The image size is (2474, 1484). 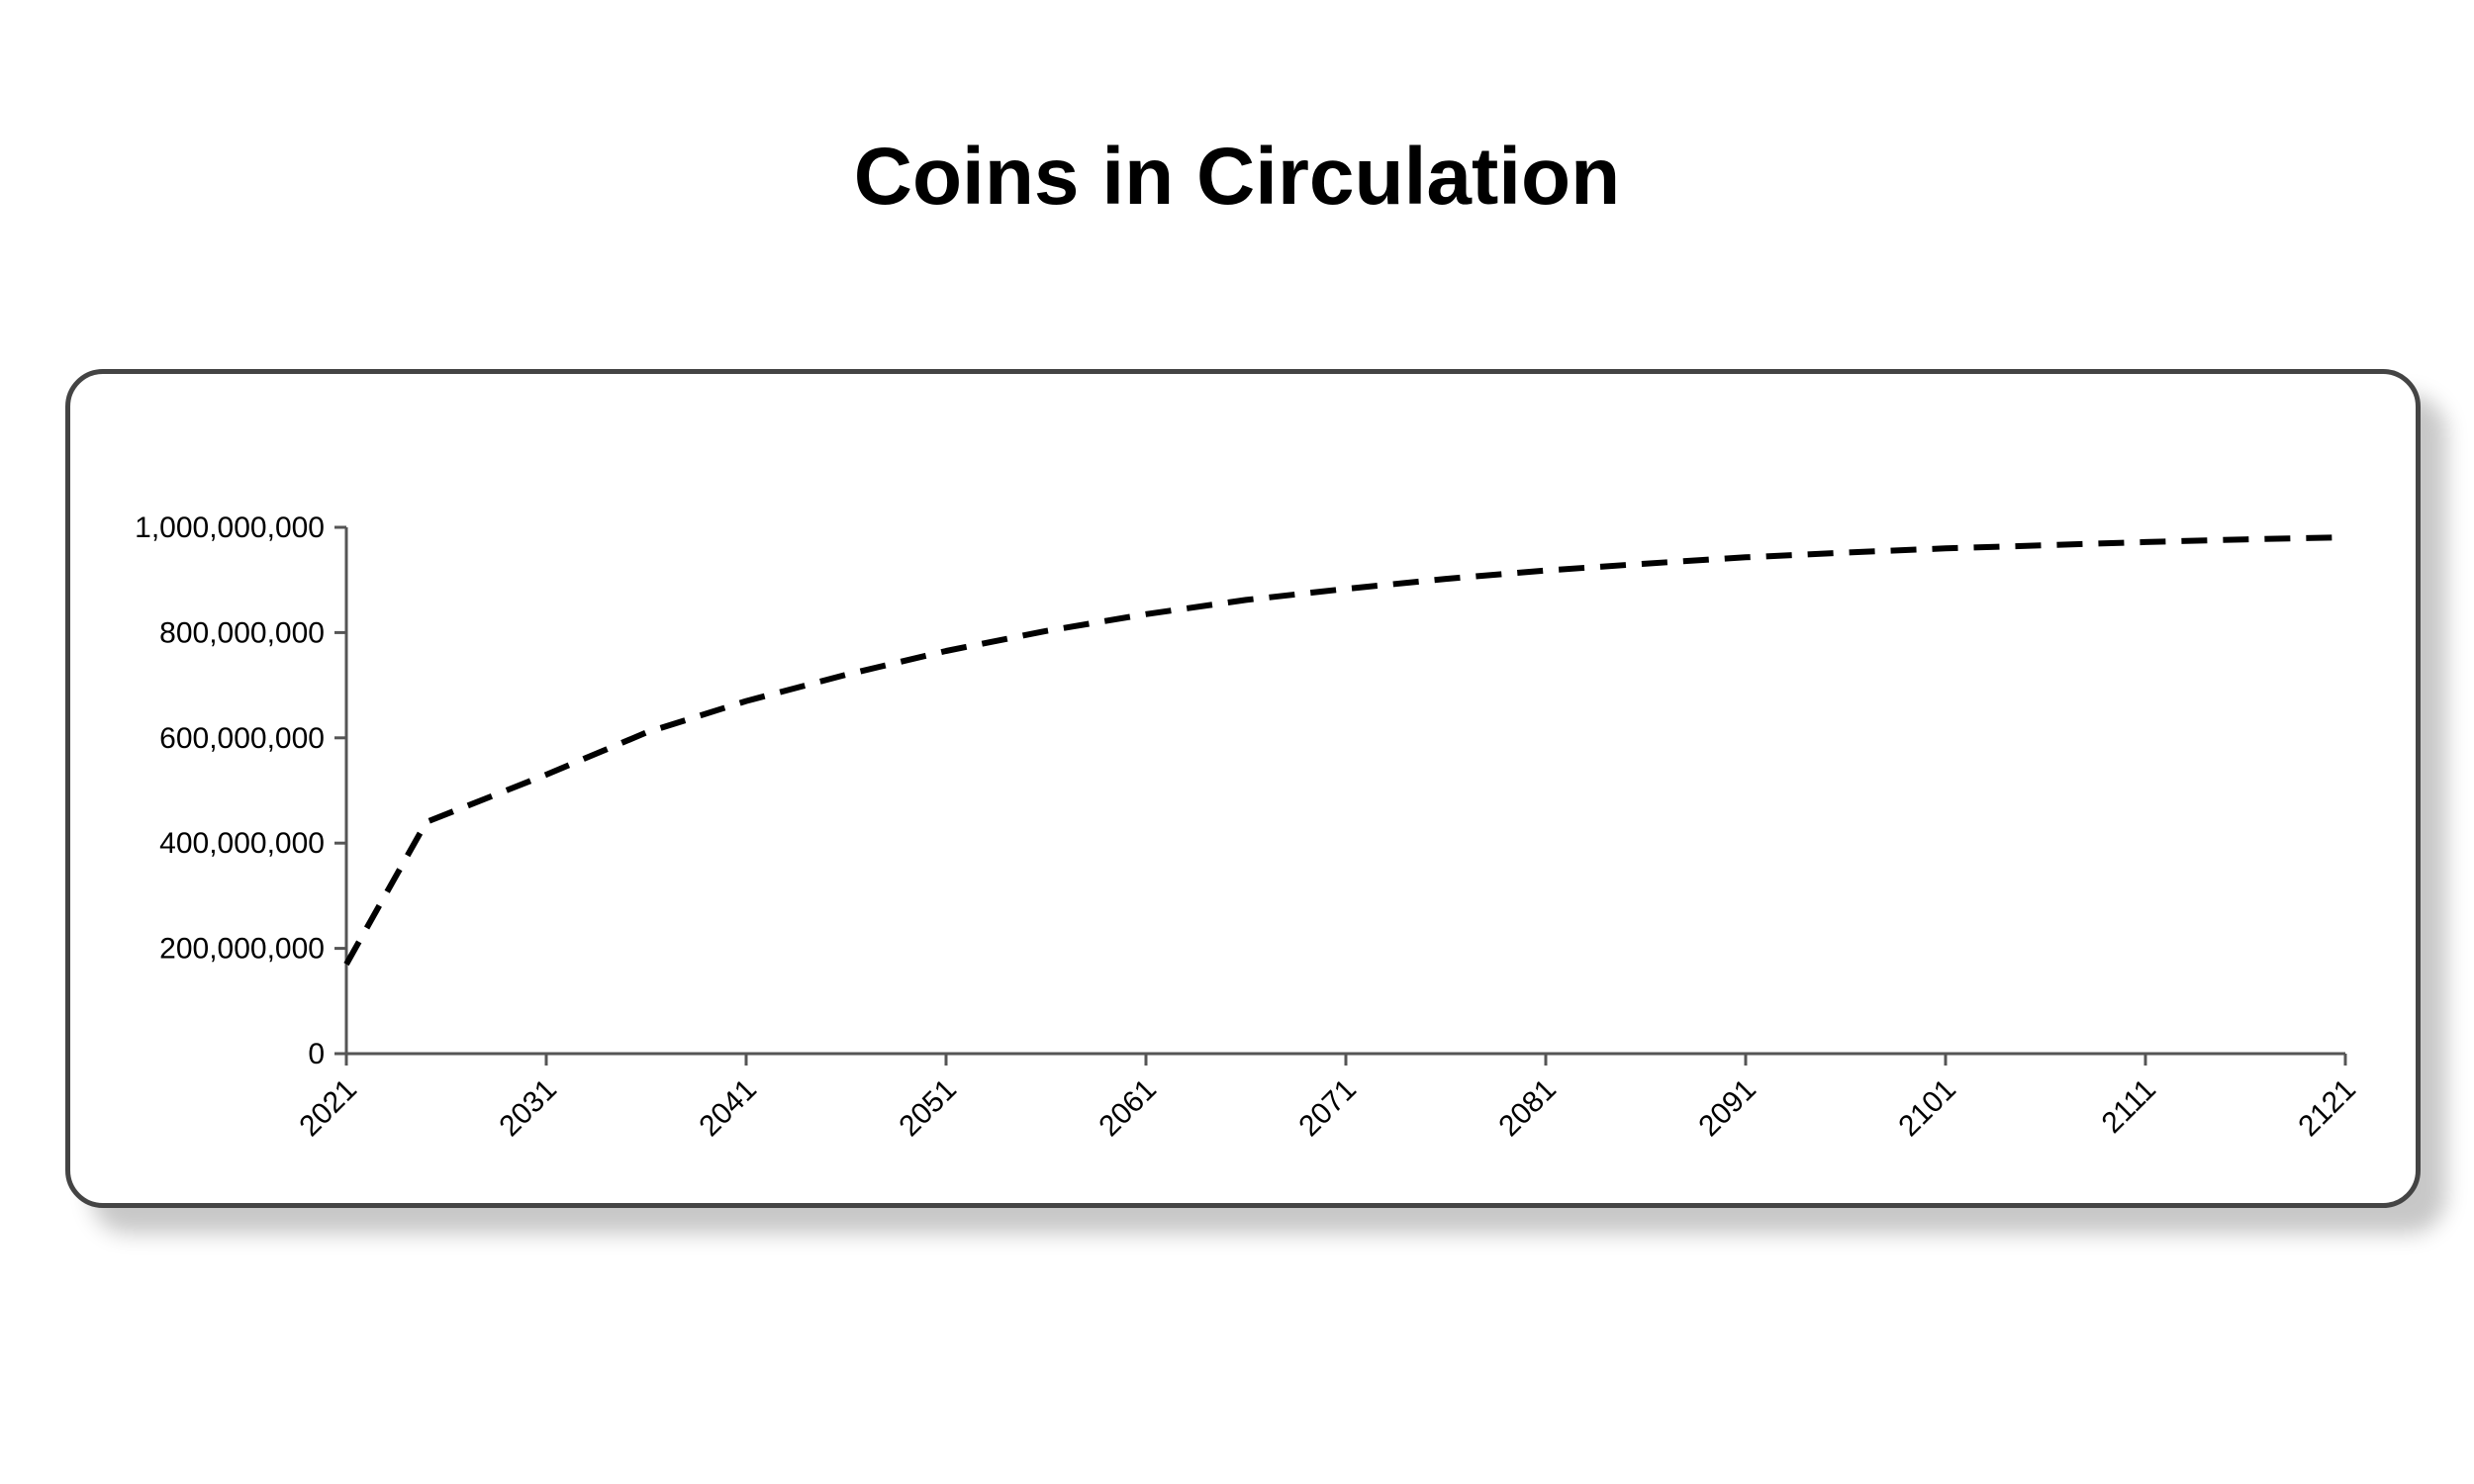 What do you see at coordinates (328, 1108) in the screenshot?
I see `x-tick-label: 2021` at bounding box center [328, 1108].